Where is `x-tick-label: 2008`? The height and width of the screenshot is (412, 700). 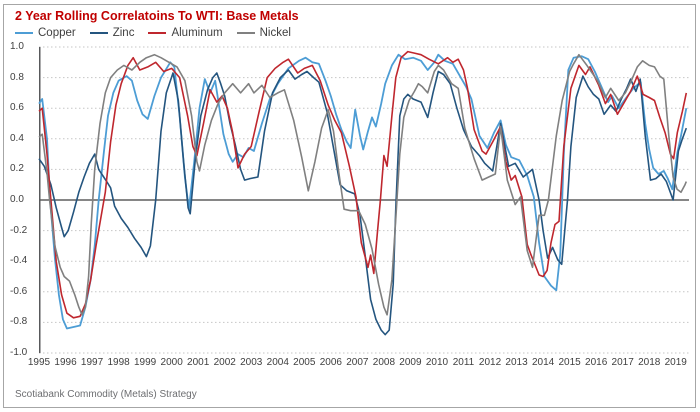 x-tick-label: 2008 is located at coordinates (384, 362).